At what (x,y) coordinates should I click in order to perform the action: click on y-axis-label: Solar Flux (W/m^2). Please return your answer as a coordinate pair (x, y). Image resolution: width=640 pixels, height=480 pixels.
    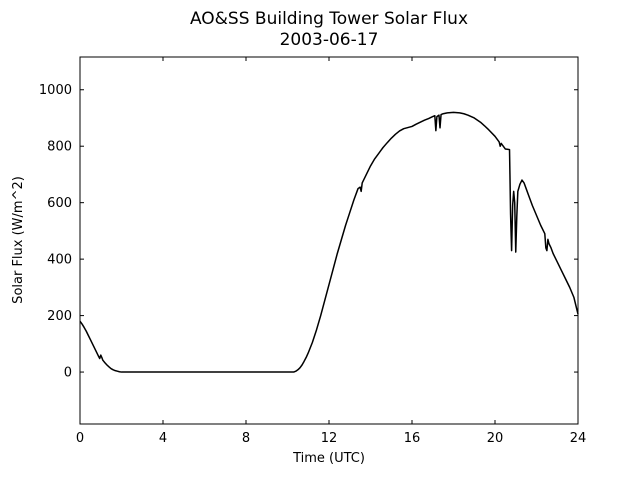
    Looking at the image, I should click on (18, 240).